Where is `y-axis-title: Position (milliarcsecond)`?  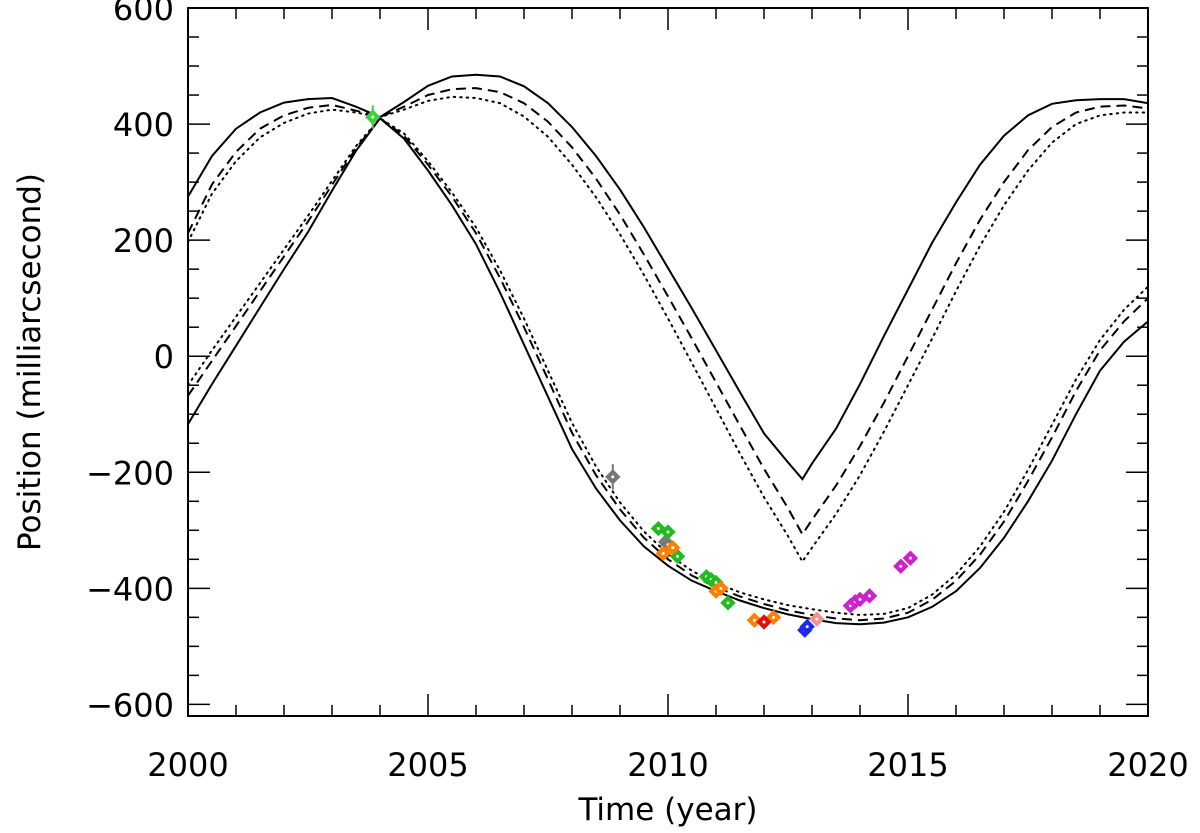 y-axis-title: Position (milliarcsecond) is located at coordinates (30, 362).